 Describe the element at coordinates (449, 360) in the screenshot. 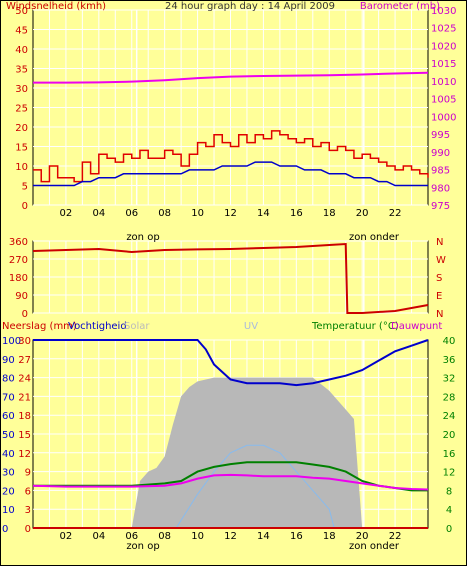

I see `temperature-tick-label: 36` at that location.